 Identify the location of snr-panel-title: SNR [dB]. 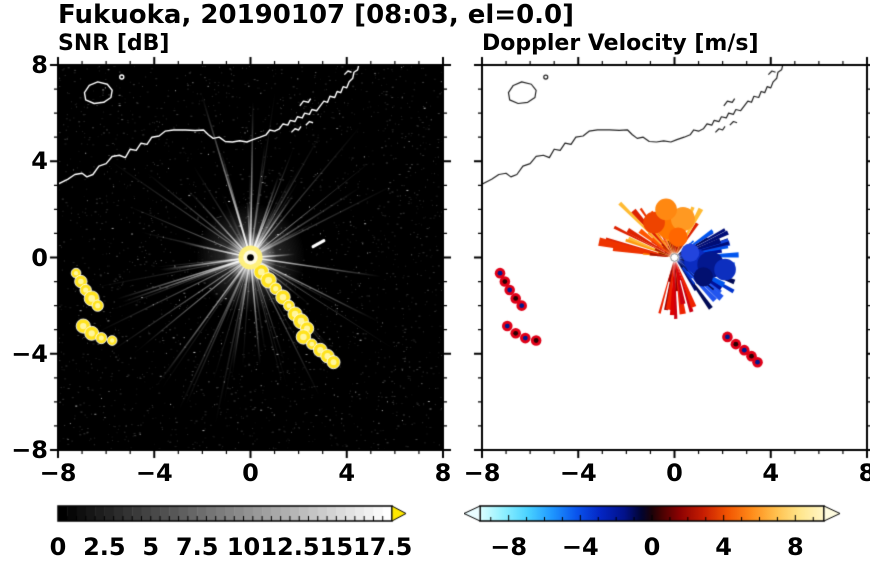
(114, 43).